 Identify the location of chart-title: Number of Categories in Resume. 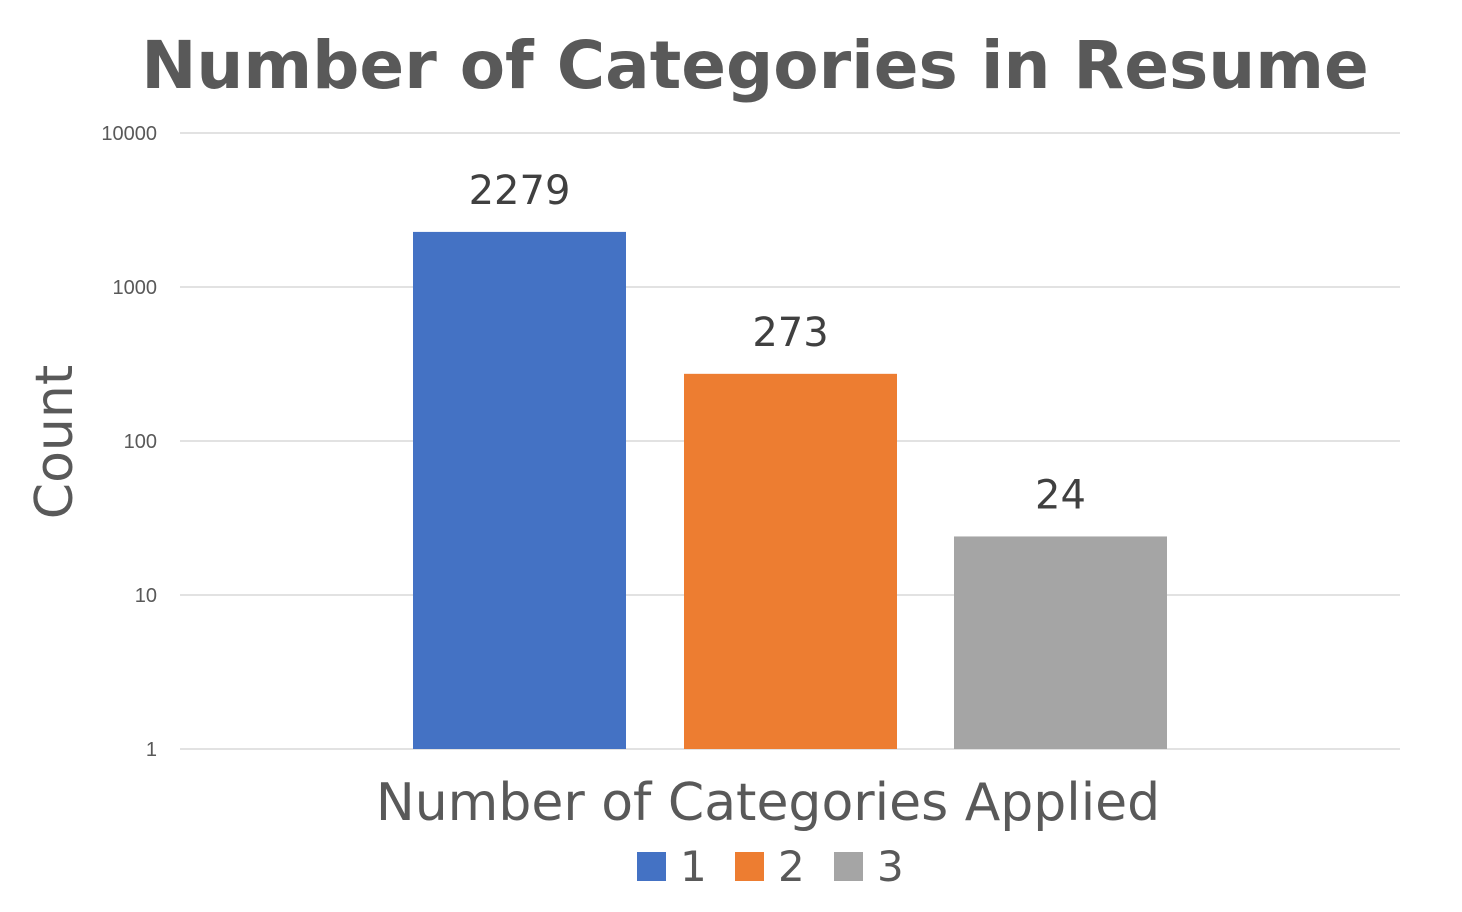
(755, 65).